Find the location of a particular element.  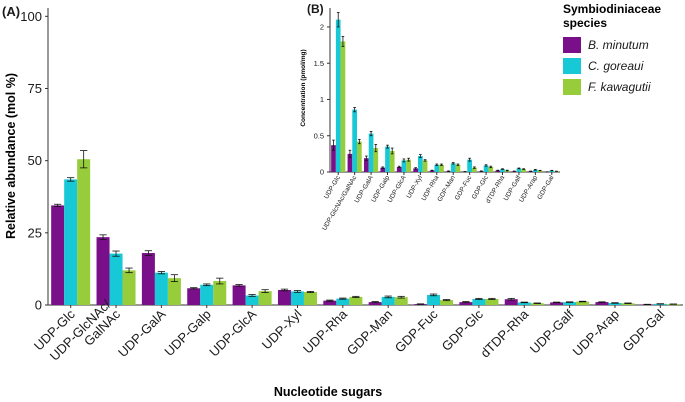

y-tick-label: 1 is located at coordinates (322, 99).